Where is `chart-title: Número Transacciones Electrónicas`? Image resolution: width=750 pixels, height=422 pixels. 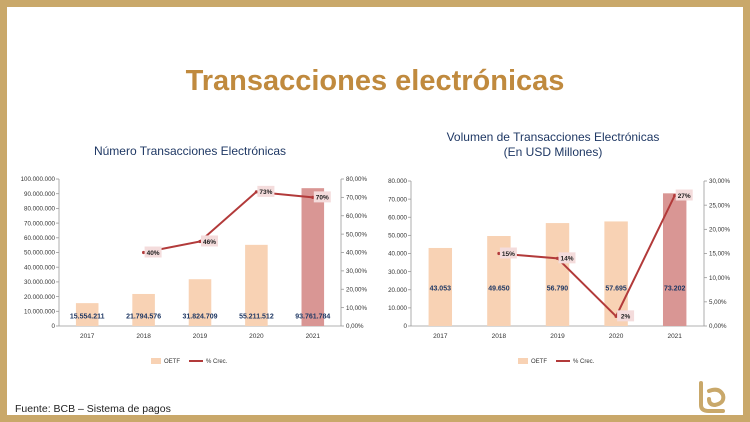
chart-title: Número Transacciones Electrónicas is located at coordinates (190, 151).